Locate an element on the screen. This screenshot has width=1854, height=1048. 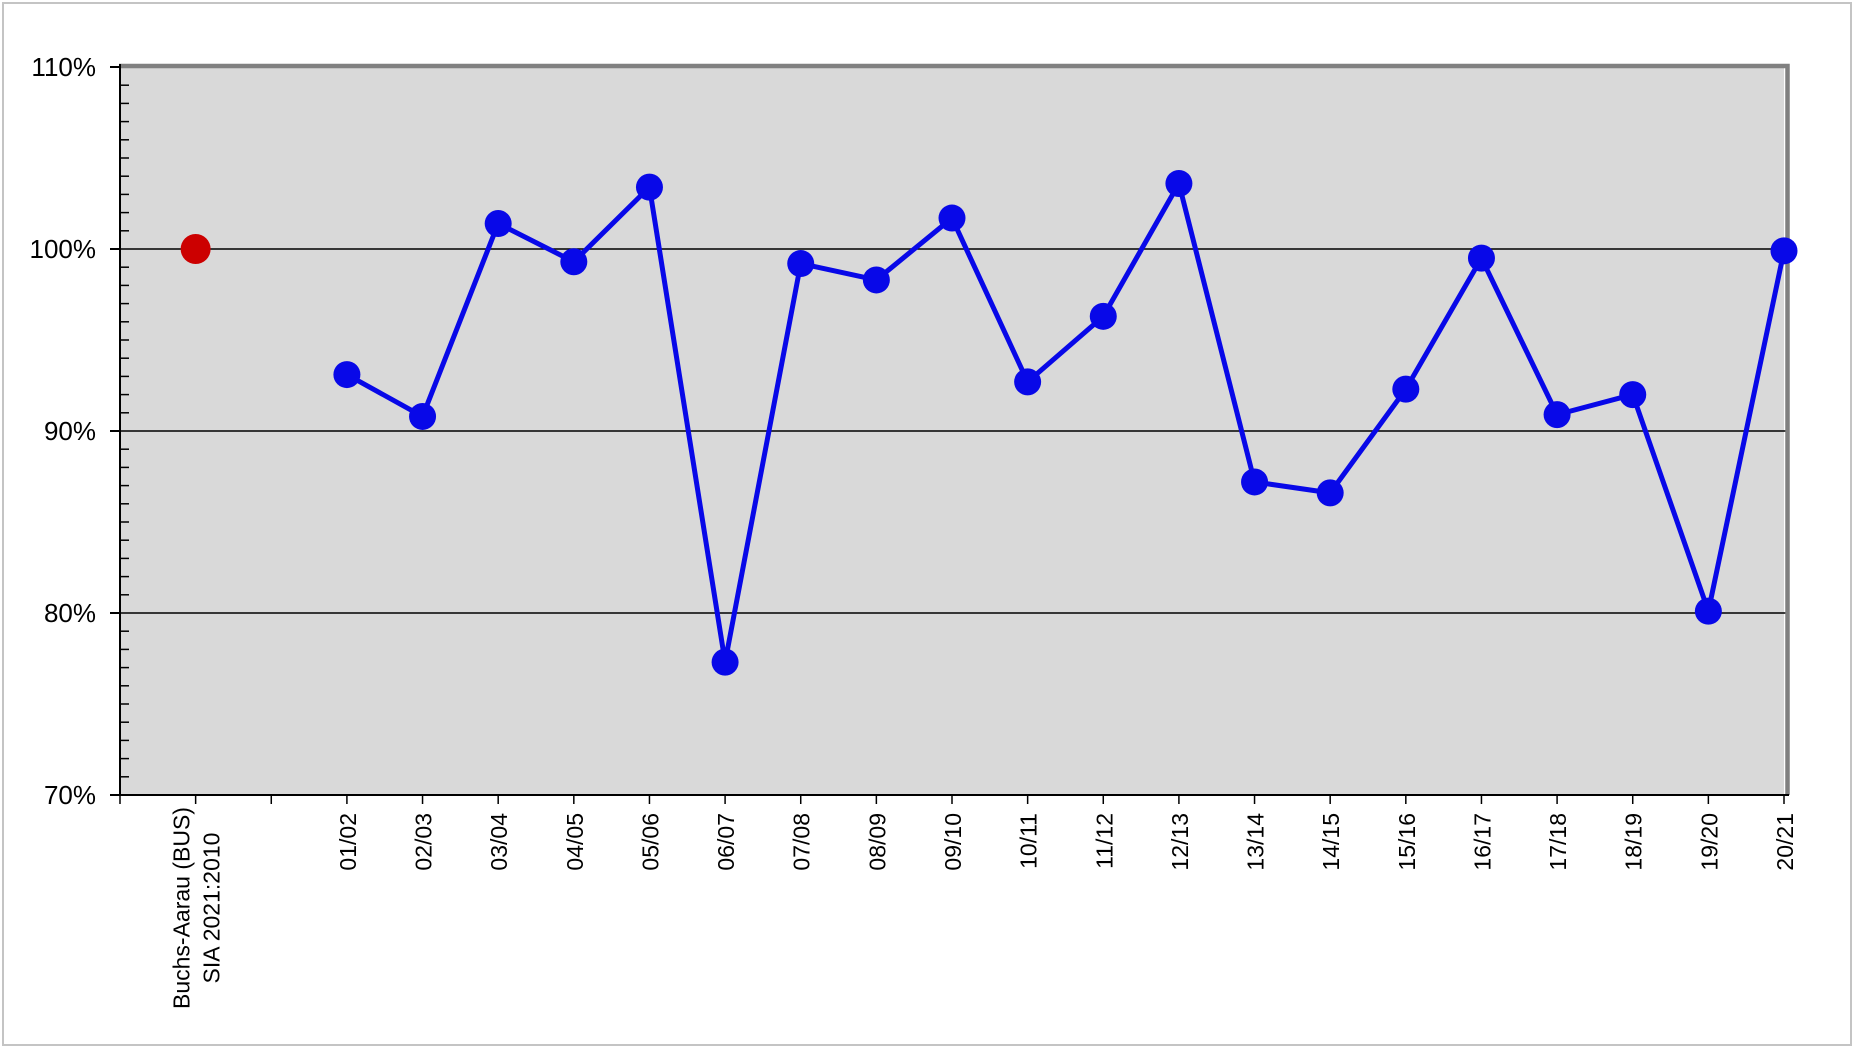
x-axis-label: 17/18 is located at coordinates (1558, 842).